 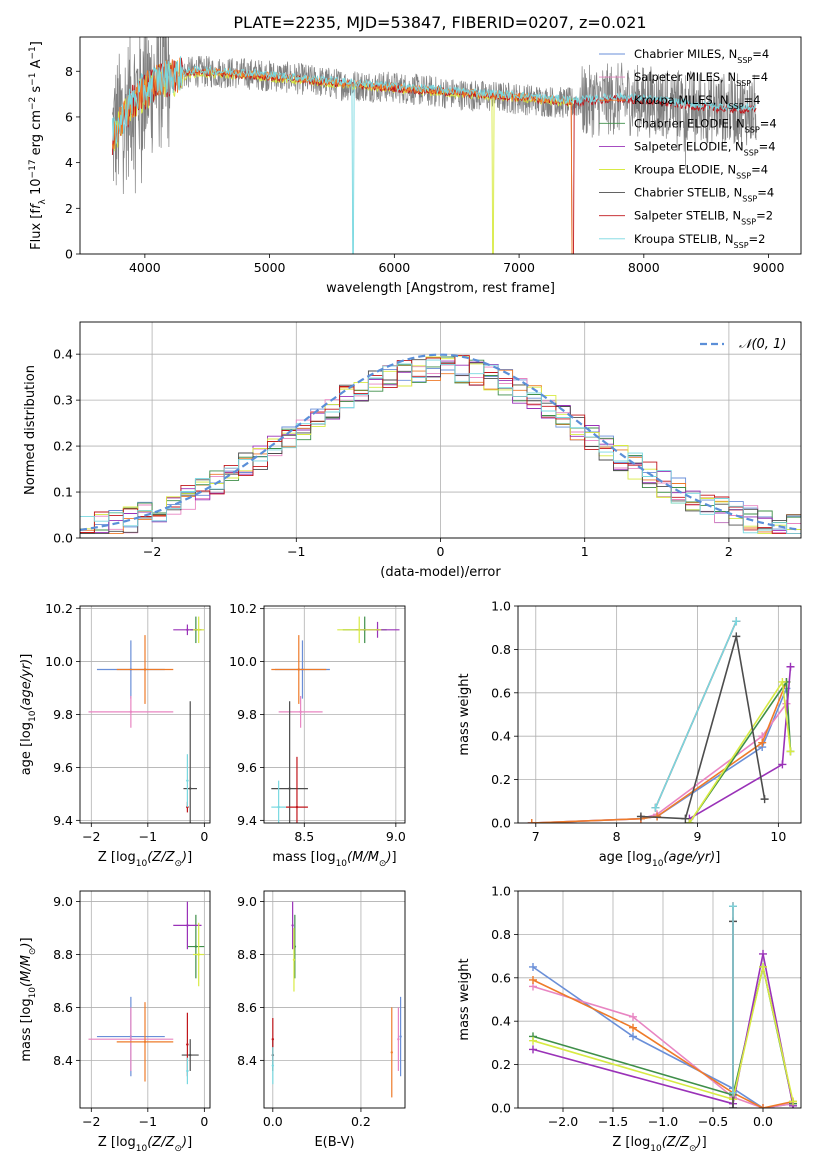 What do you see at coordinates (69, 208) in the screenshot?
I see `y-tick-label: 2` at bounding box center [69, 208].